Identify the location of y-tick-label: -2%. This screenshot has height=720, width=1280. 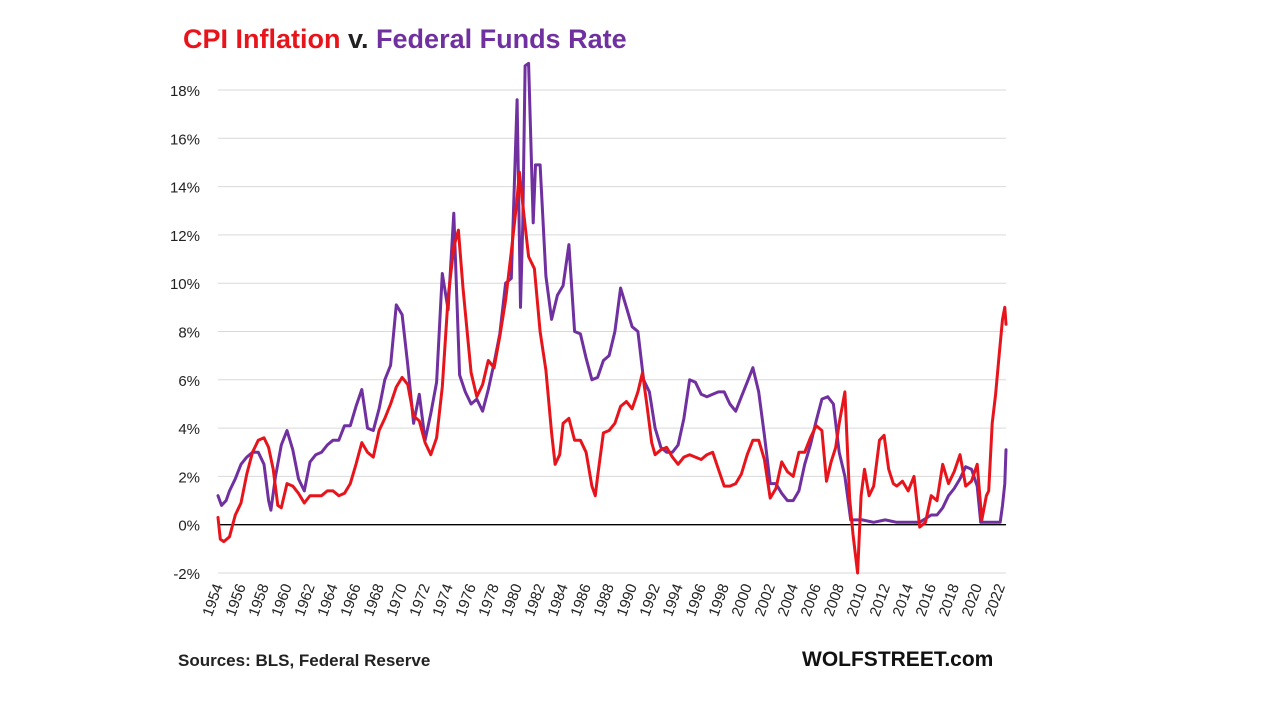
(186, 574).